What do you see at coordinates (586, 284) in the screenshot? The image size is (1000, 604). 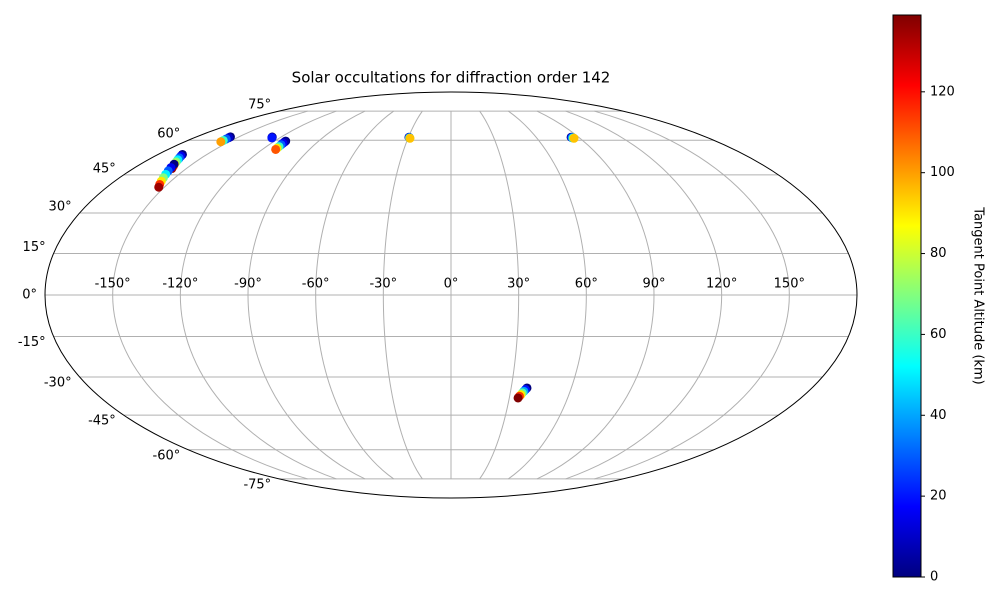 I see `x-tick-label: 60°` at bounding box center [586, 284].